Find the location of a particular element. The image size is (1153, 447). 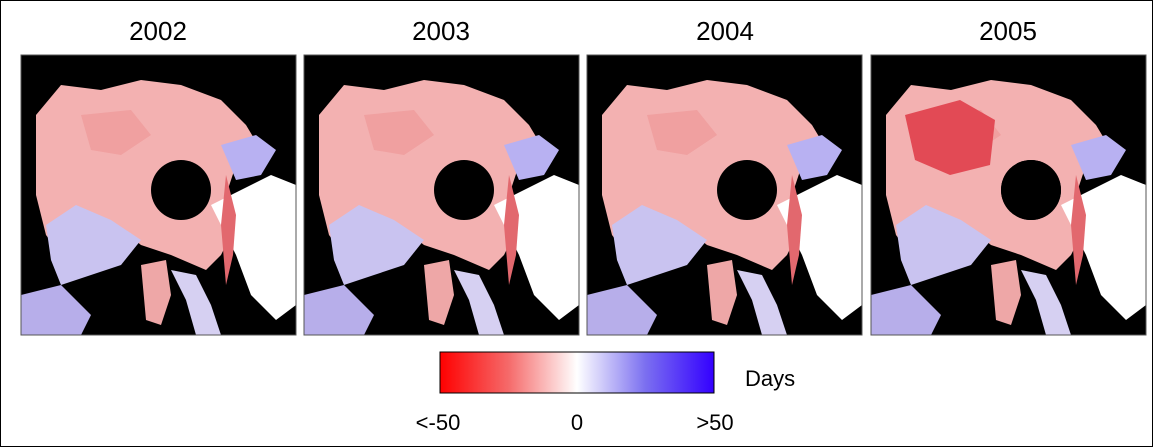

panel-title: 2003 is located at coordinates (441, 31).